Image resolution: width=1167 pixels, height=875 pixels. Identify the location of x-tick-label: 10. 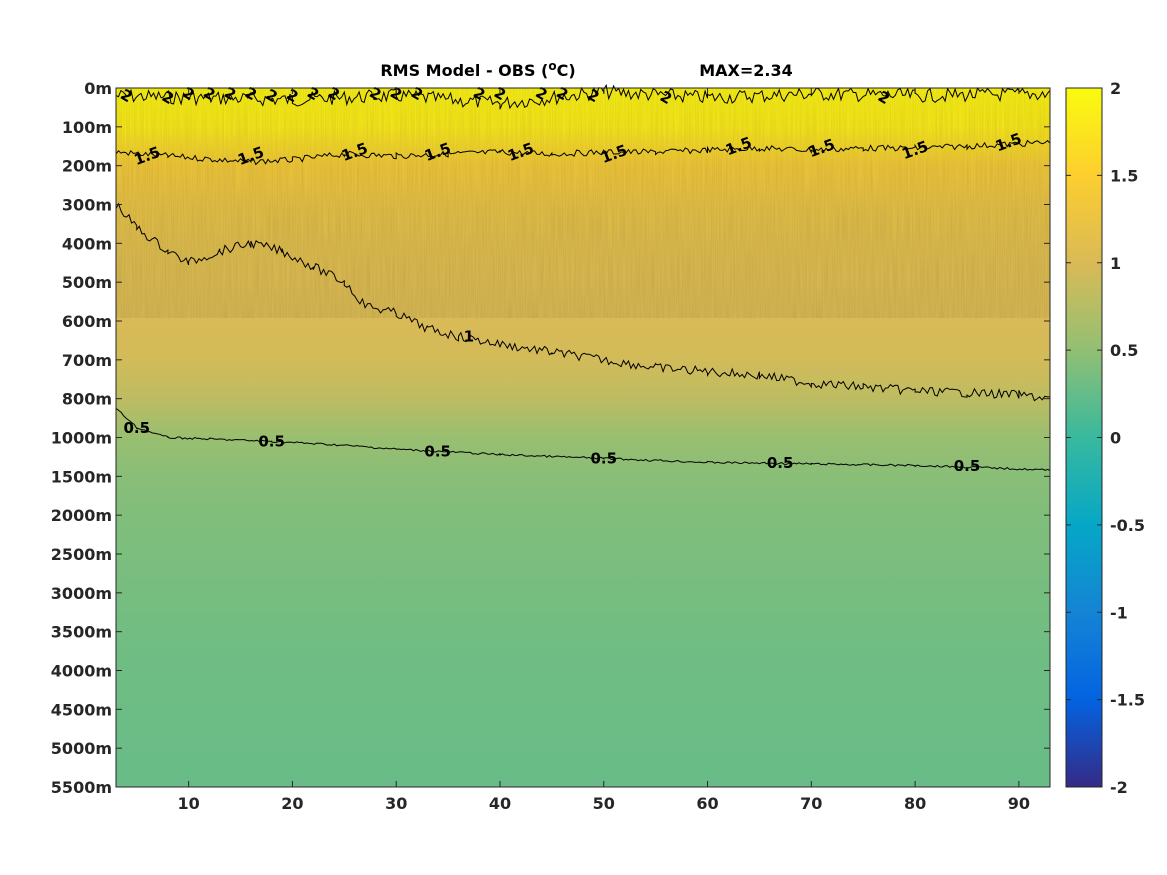
(189, 803).